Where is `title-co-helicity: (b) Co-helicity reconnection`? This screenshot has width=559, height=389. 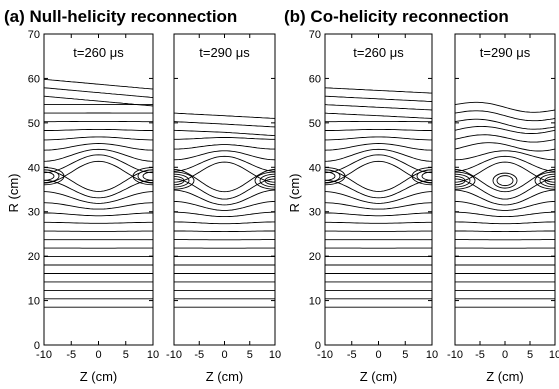
title-co-helicity: (b) Co-helicity reconnection is located at coordinates (396, 16).